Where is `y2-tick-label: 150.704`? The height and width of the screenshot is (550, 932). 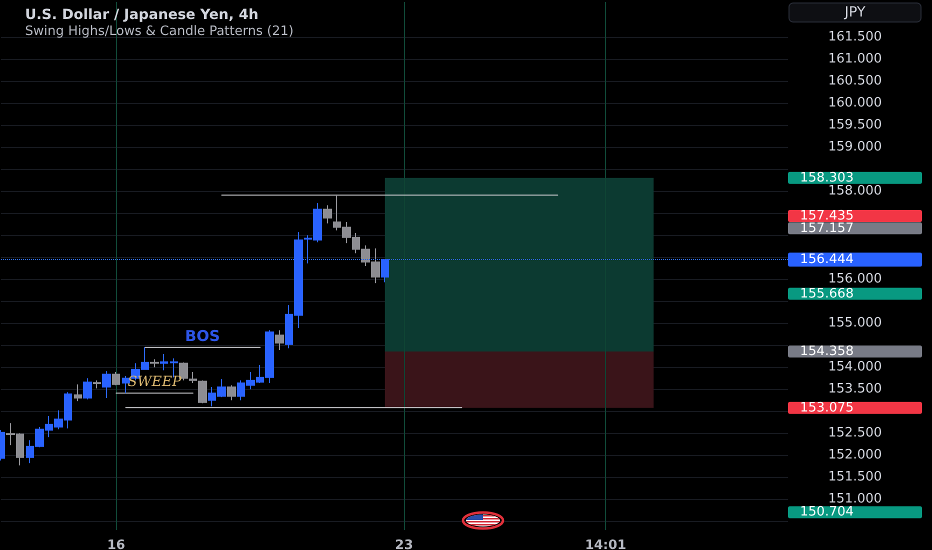
y2-tick-label: 150.704 is located at coordinates (827, 512).